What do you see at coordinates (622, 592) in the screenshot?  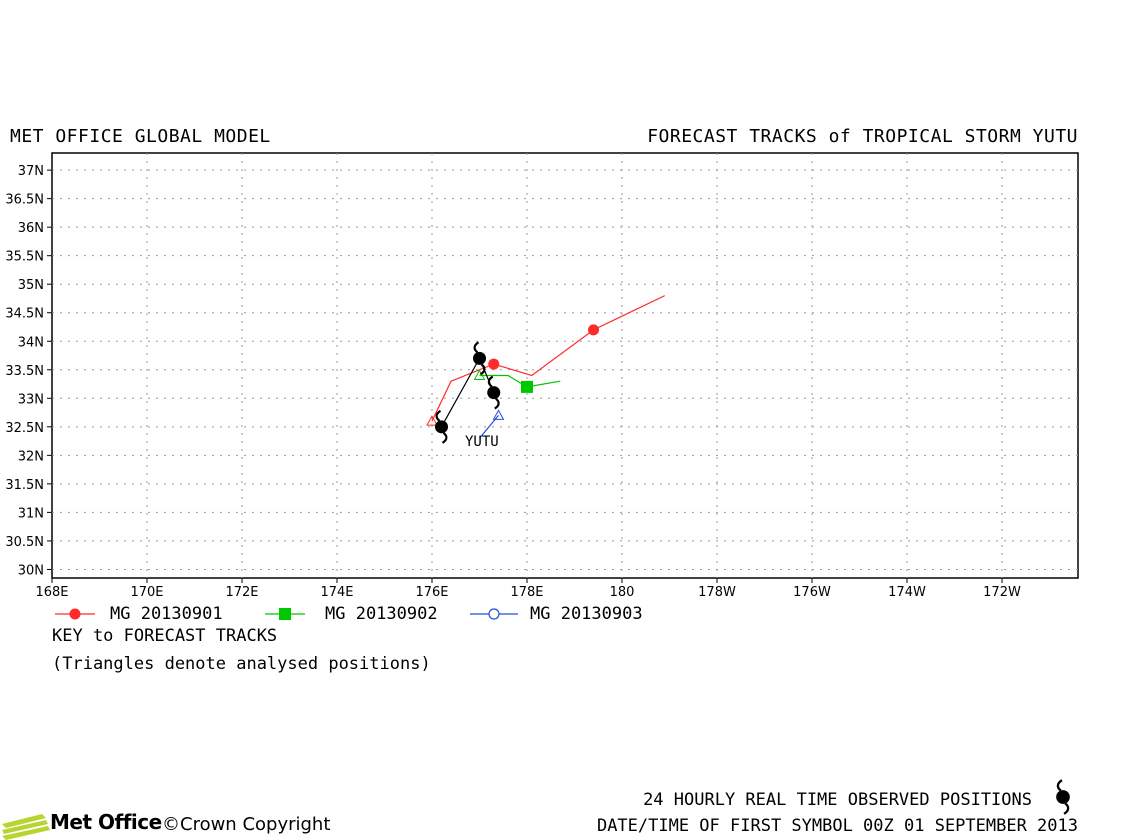 I see `lon-tick-label: 180` at bounding box center [622, 592].